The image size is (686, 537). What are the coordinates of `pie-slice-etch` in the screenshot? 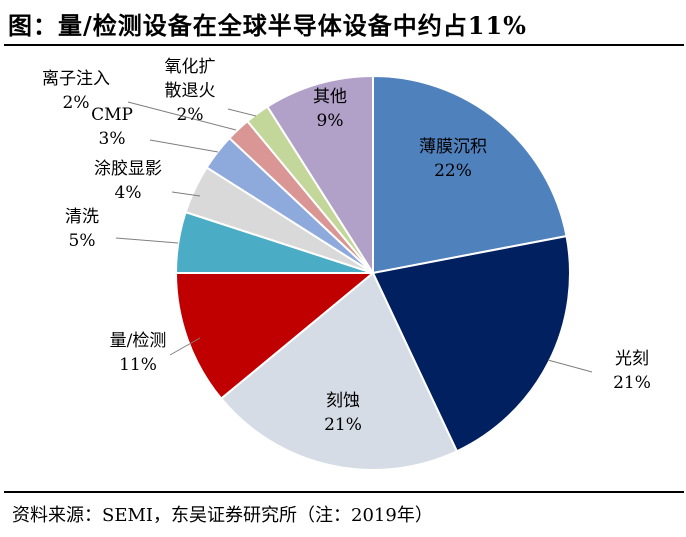 It's located at (339, 371).